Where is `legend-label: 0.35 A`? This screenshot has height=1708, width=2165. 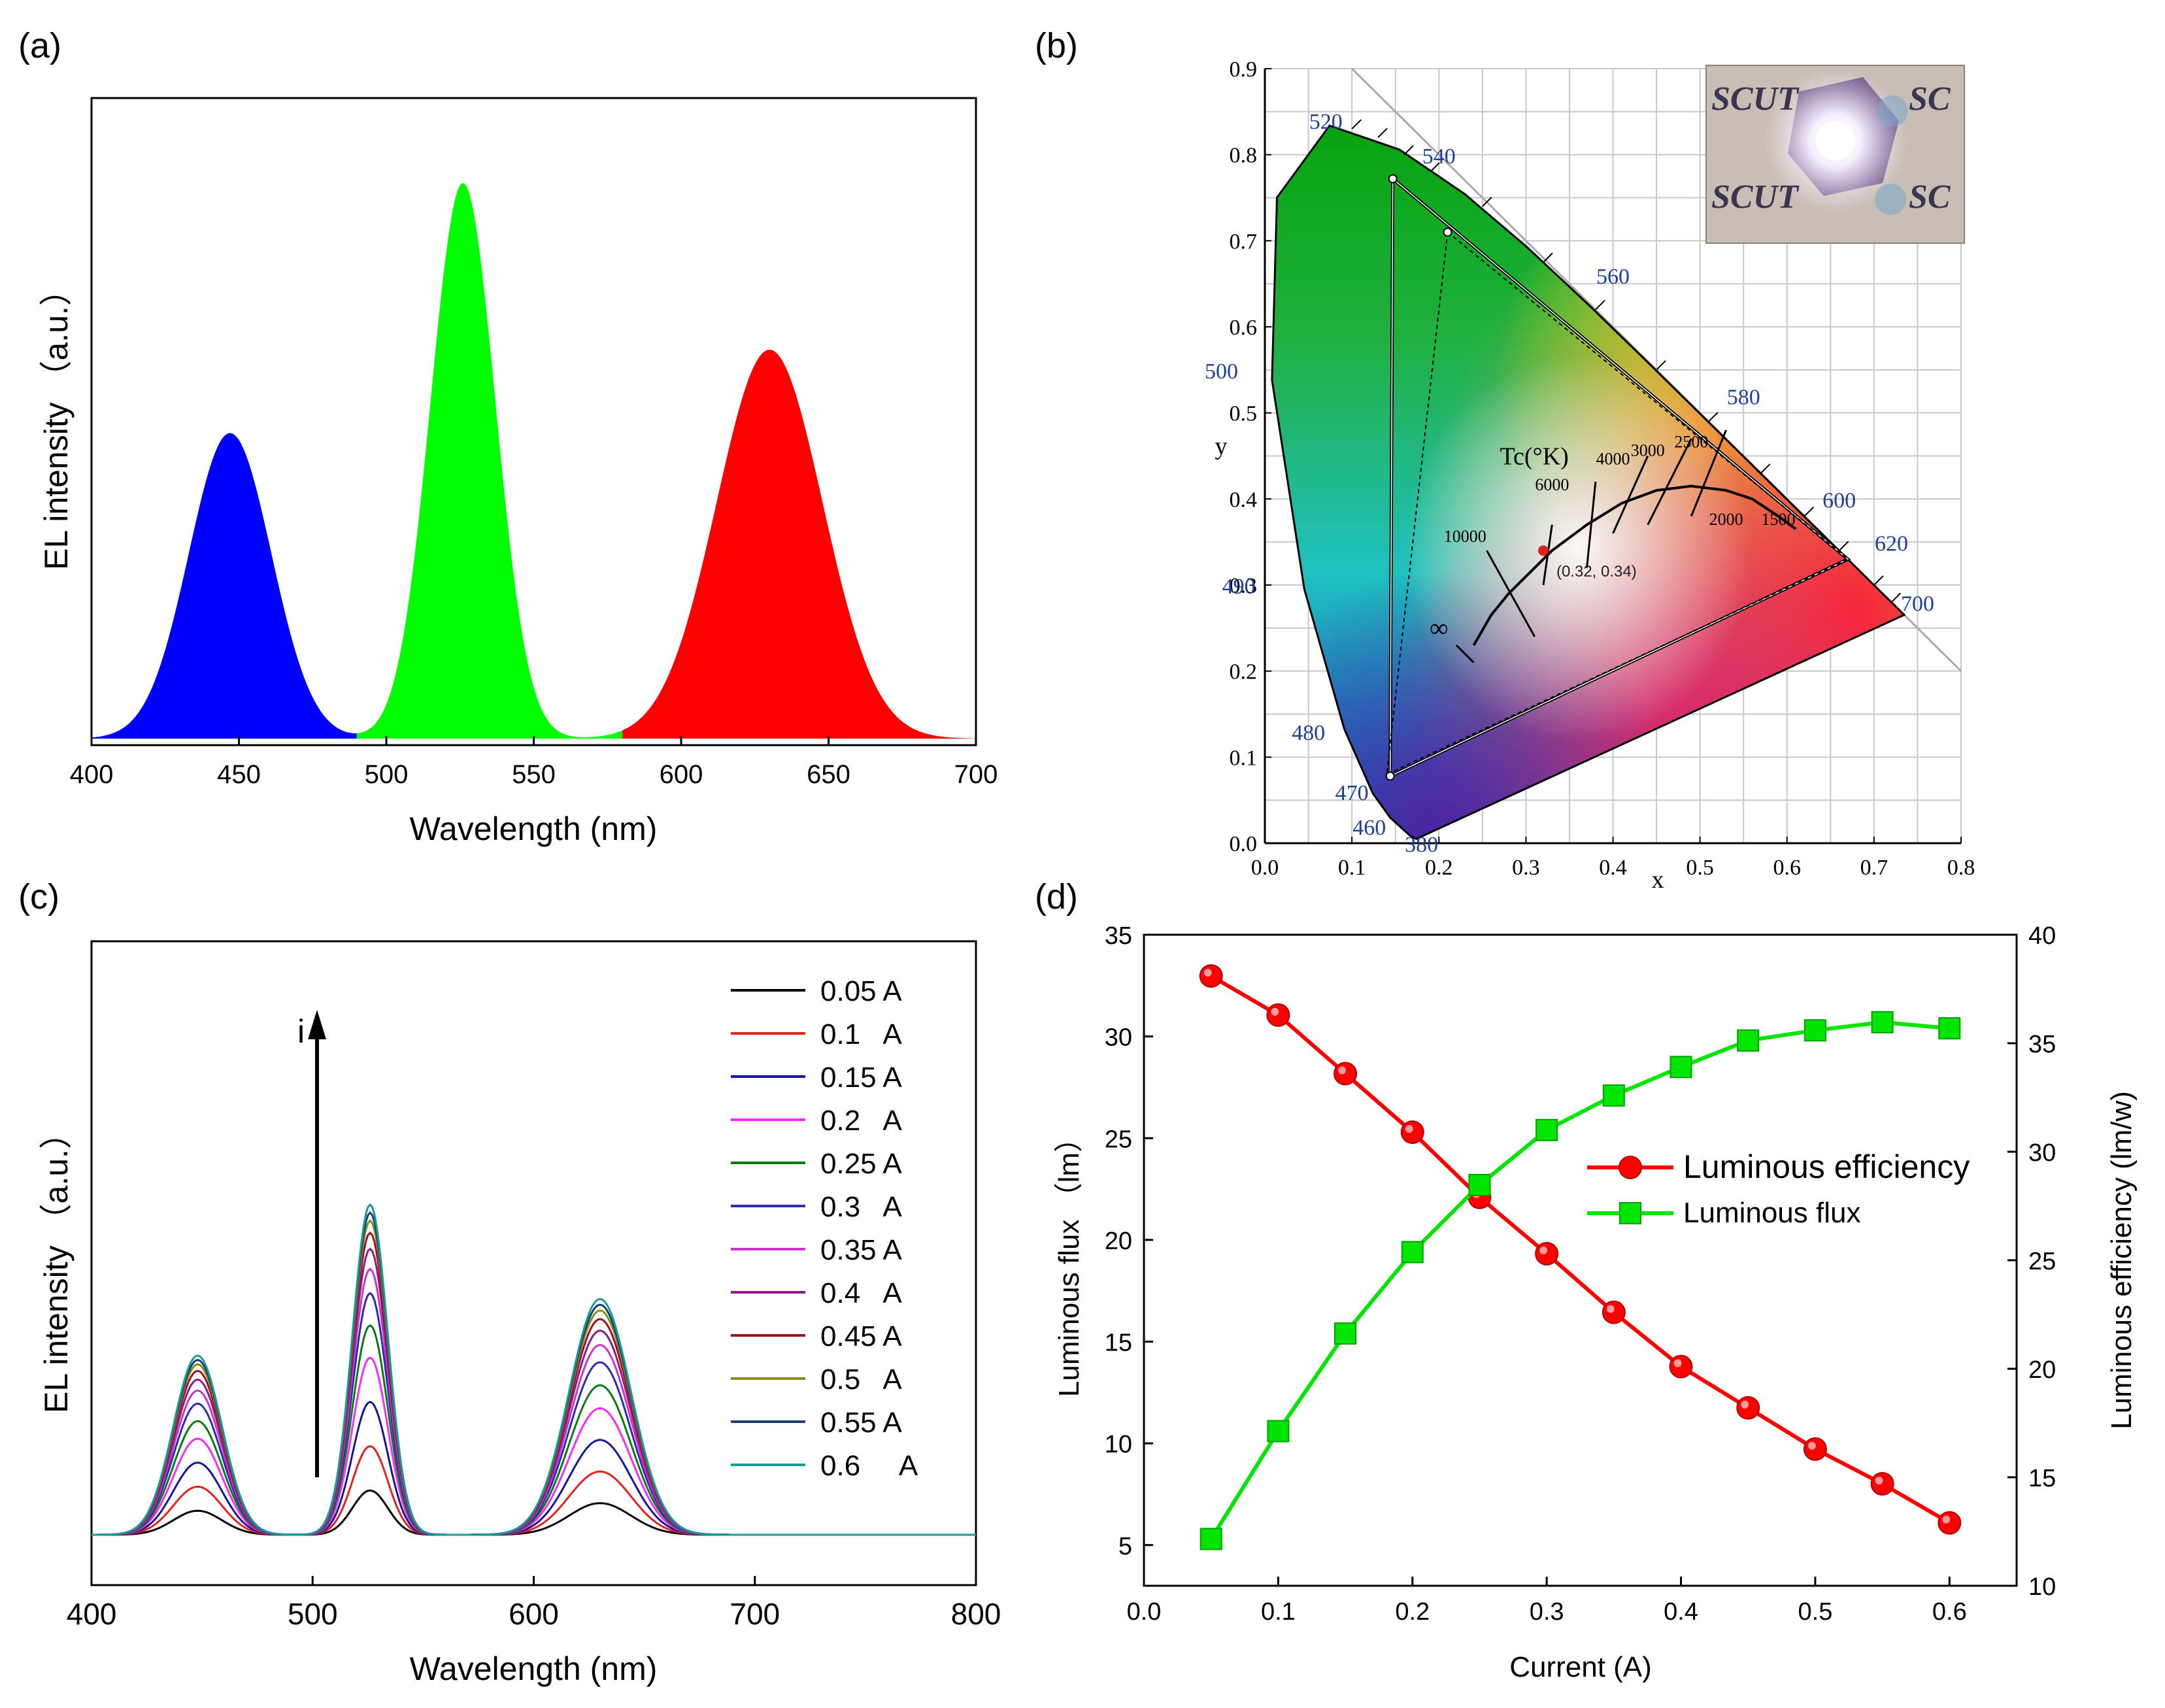
legend-label: 0.35 A is located at coordinates (861, 1250).